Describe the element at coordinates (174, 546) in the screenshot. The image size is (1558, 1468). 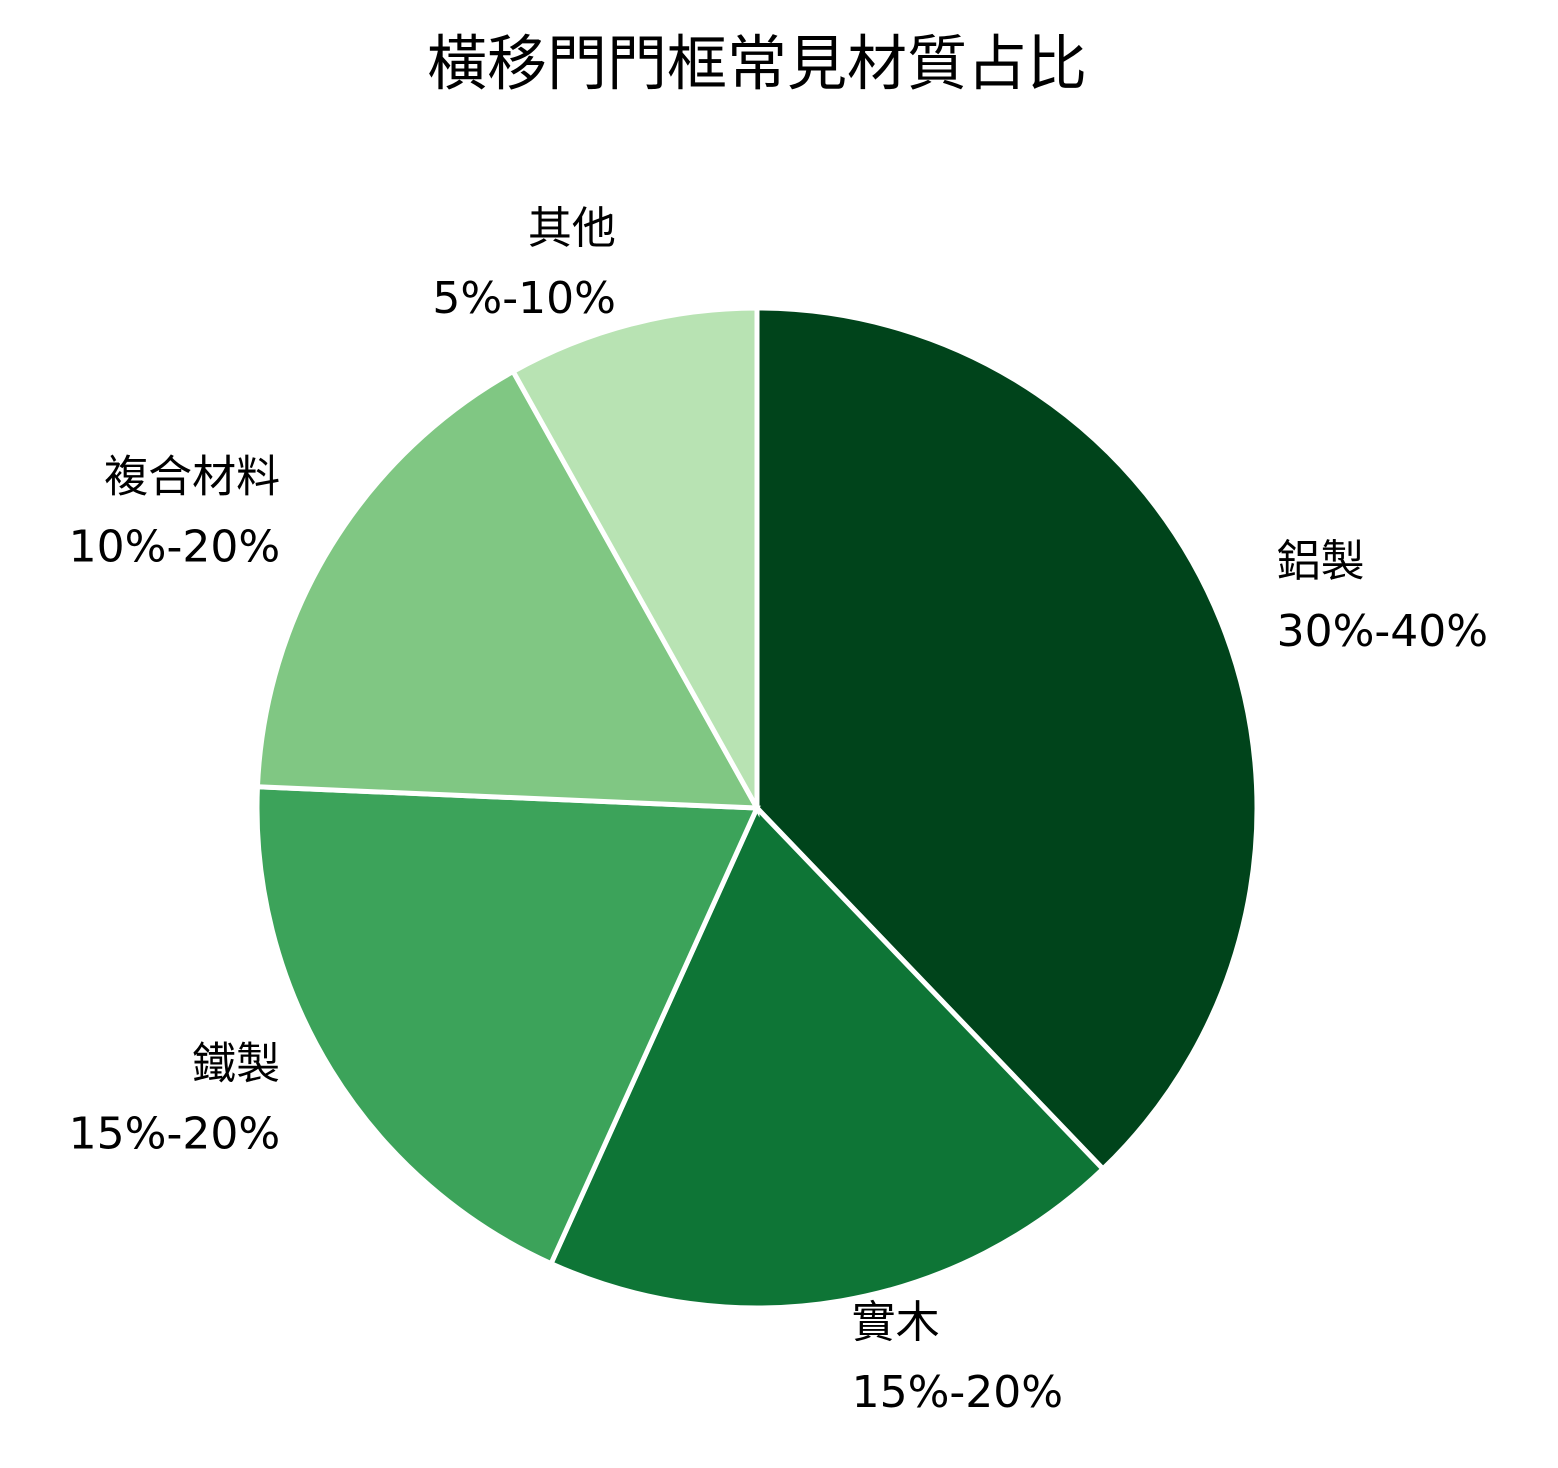
I see `value-label: 10%-20%` at that location.